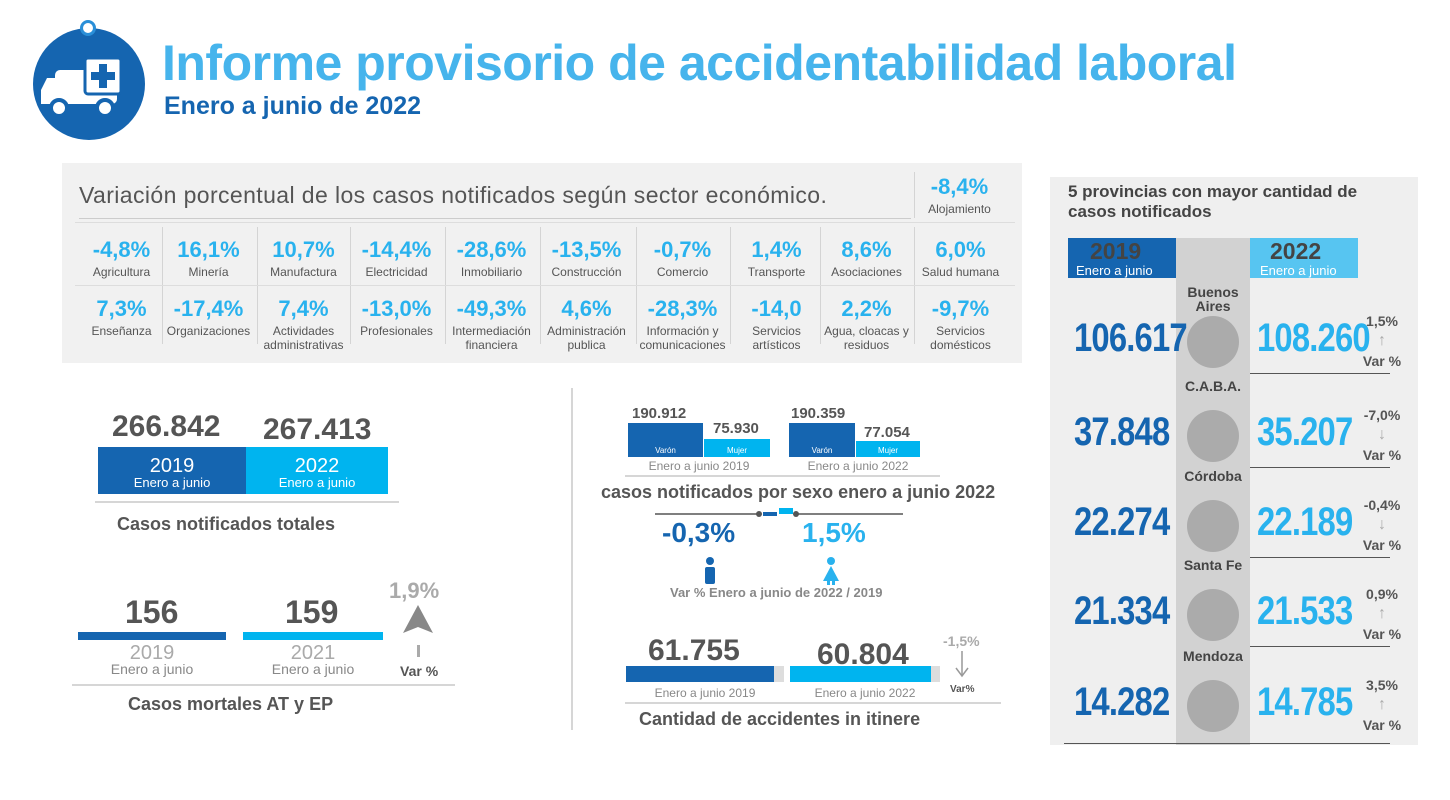  I want to click on sector-value: -13,5%, so click(586, 249).